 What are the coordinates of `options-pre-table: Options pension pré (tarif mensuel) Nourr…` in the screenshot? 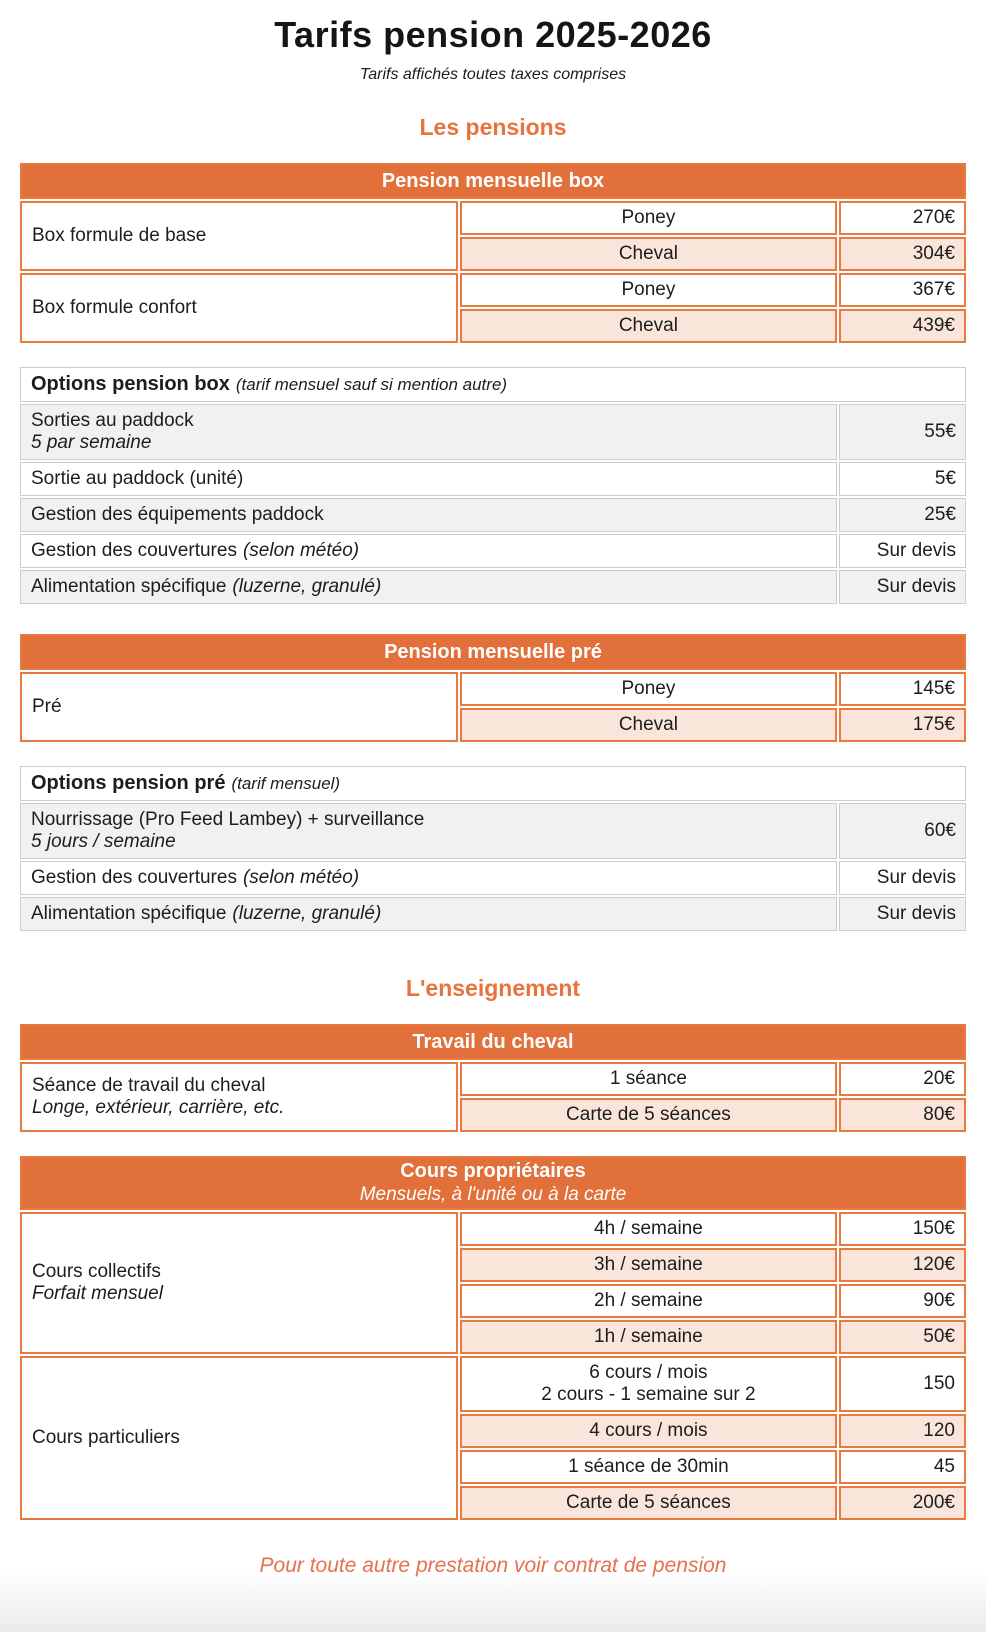 It's located at (493, 848).